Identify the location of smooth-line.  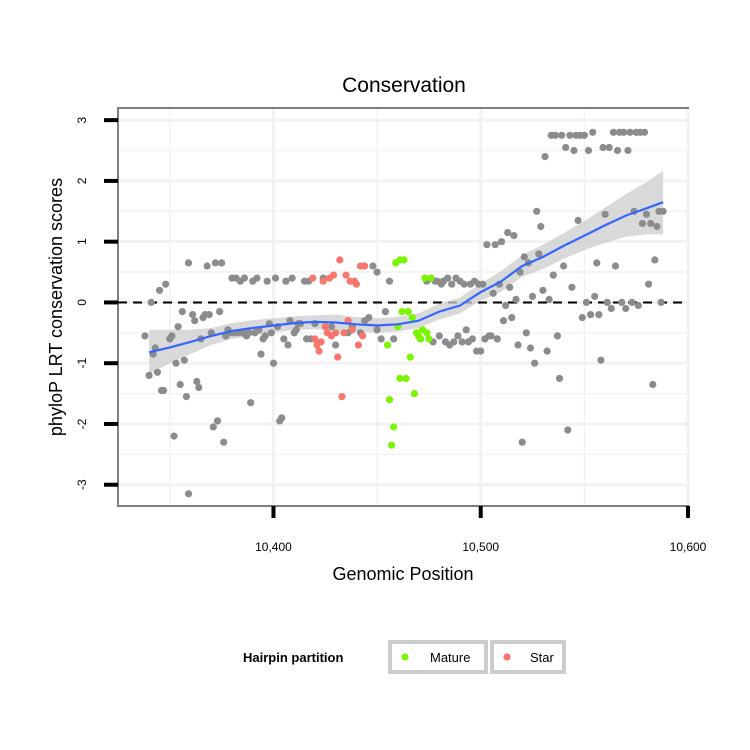
(406, 277).